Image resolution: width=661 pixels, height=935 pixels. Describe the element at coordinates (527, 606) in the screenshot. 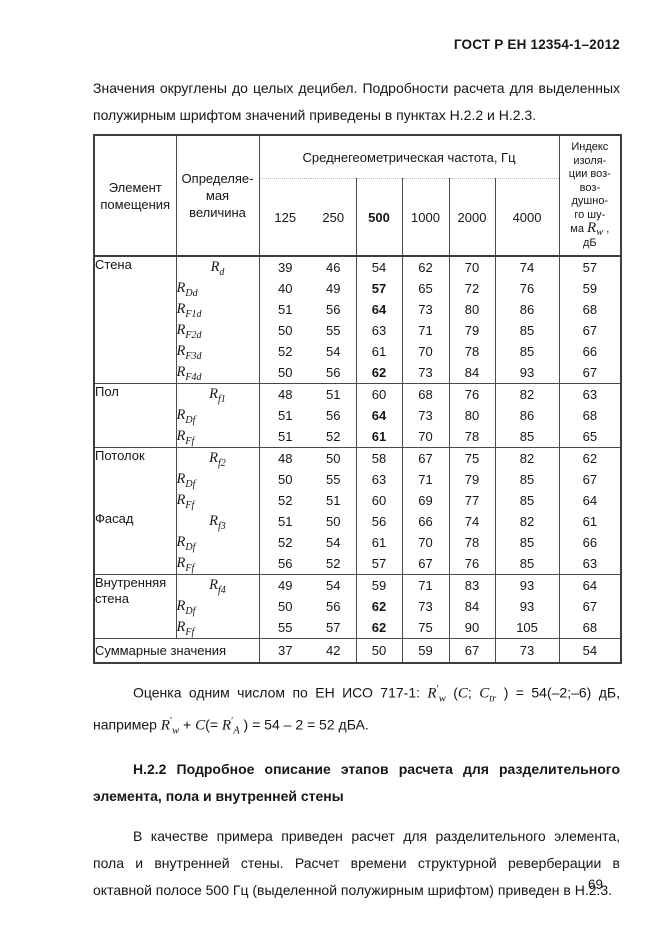

I see `value-cell: 93` at that location.